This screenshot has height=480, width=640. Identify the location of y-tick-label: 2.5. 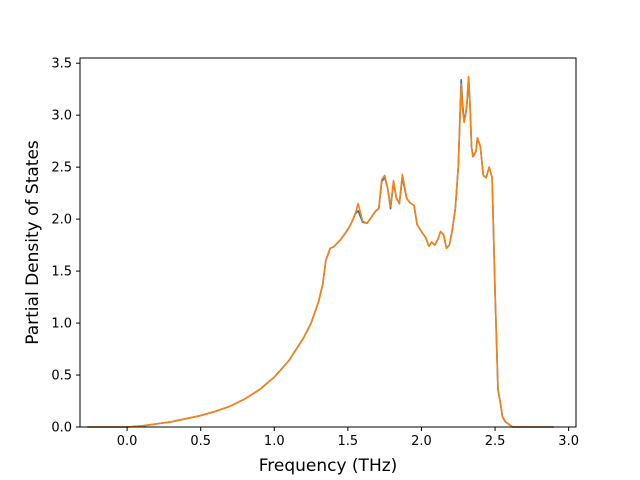
(61, 168).